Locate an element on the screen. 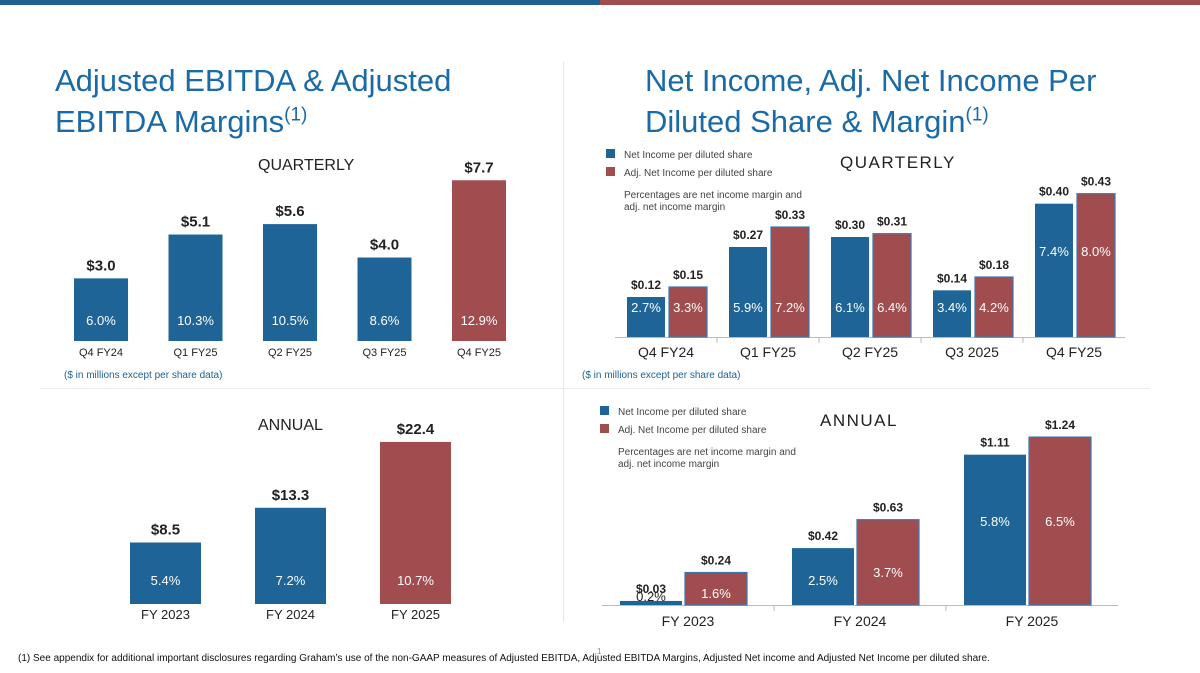  bar-margin-label: 6.0% is located at coordinates (101, 320).